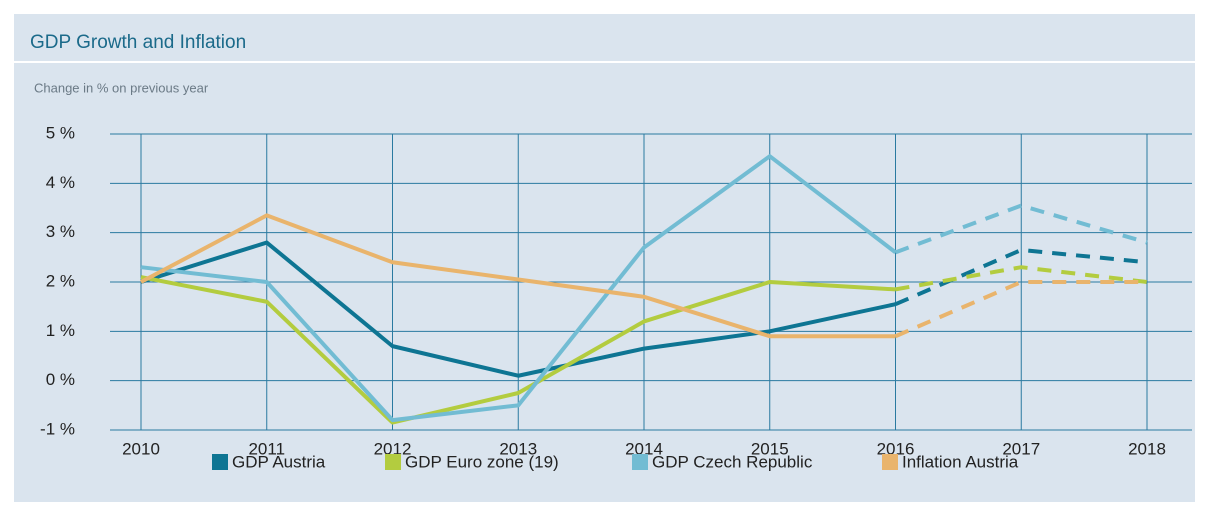 Image resolution: width=1205 pixels, height=521 pixels. I want to click on x-tick-label: 2015, so click(770, 448).